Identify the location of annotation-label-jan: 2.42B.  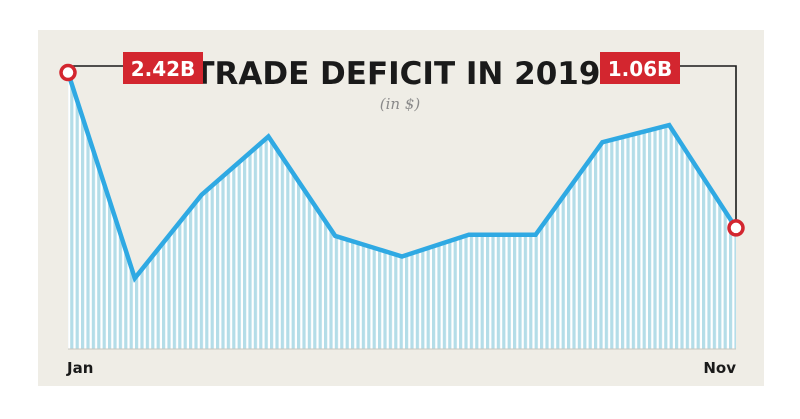
(163, 69).